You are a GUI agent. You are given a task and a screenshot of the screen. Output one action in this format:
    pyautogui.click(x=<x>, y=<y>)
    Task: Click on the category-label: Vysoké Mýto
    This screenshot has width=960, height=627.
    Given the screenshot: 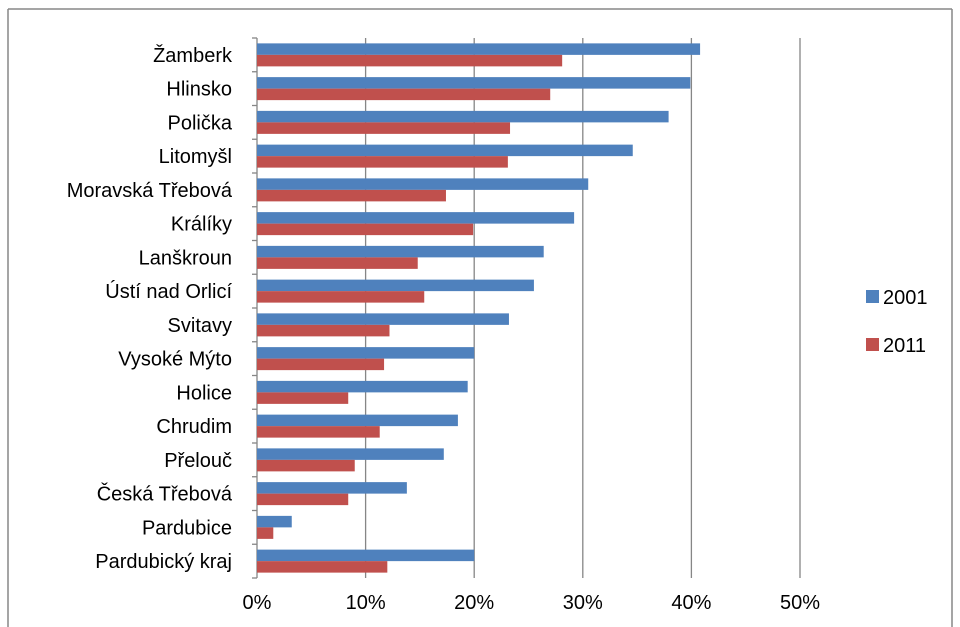 What is the action you would take?
    pyautogui.click(x=175, y=360)
    